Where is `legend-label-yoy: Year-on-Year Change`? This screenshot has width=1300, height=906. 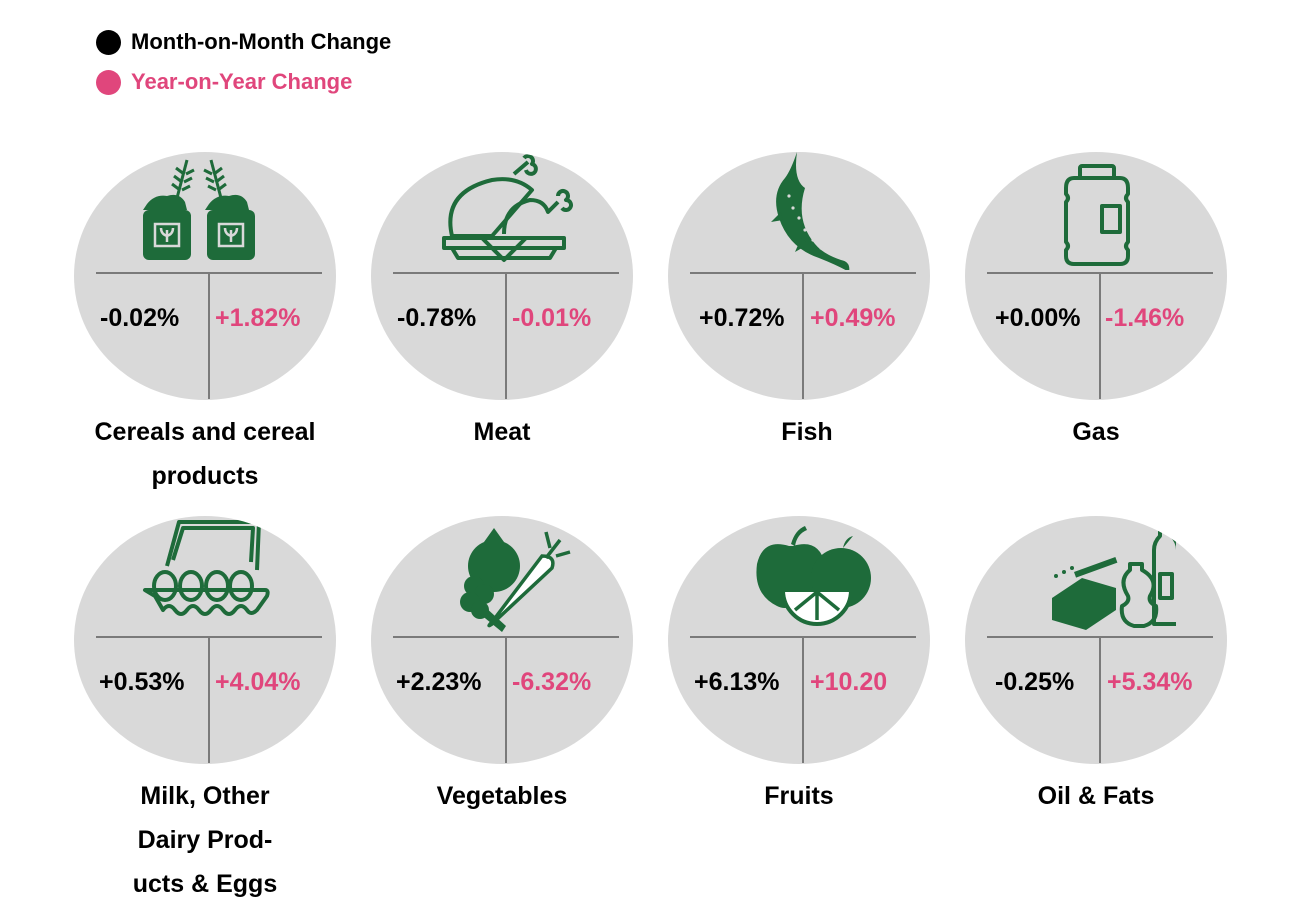 legend-label-yoy: Year-on-Year Change is located at coordinates (242, 81).